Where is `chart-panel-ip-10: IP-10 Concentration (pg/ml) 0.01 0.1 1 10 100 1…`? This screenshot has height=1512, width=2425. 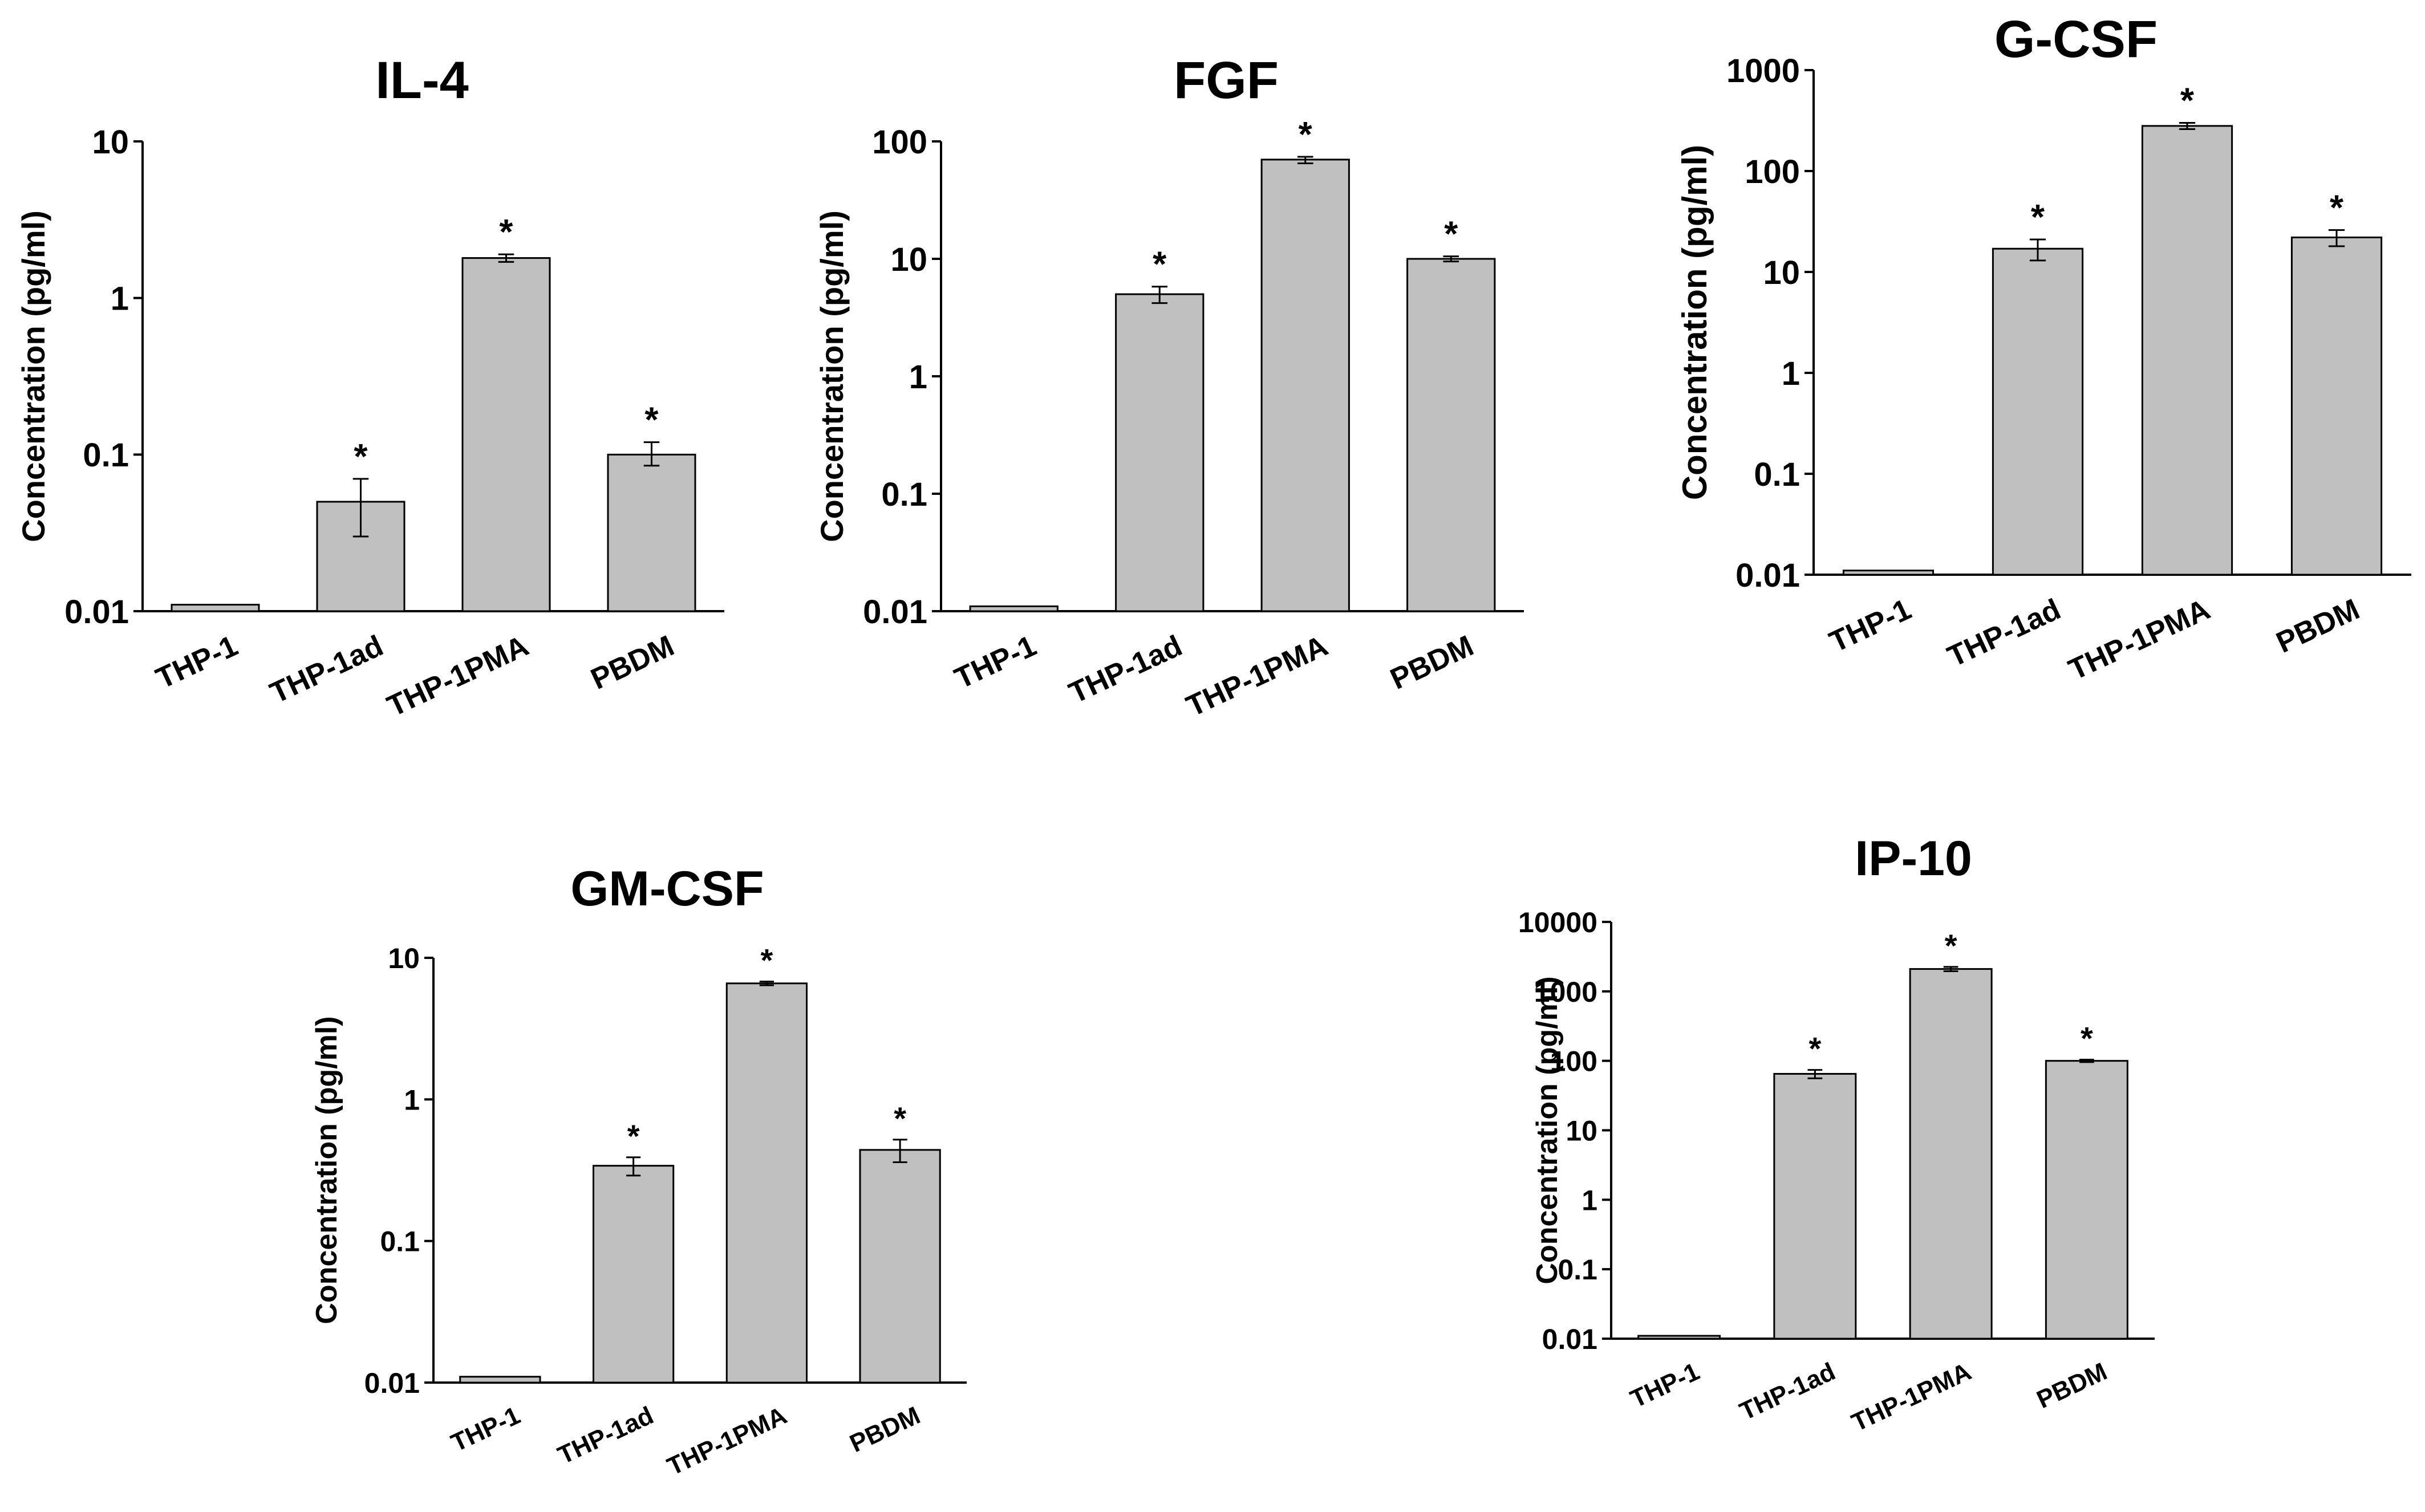
chart-panel-ip-10: IP-10 Concentration (pg/ml) 0.01 0.1 1 10 100 1… is located at coordinates (1836, 1134).